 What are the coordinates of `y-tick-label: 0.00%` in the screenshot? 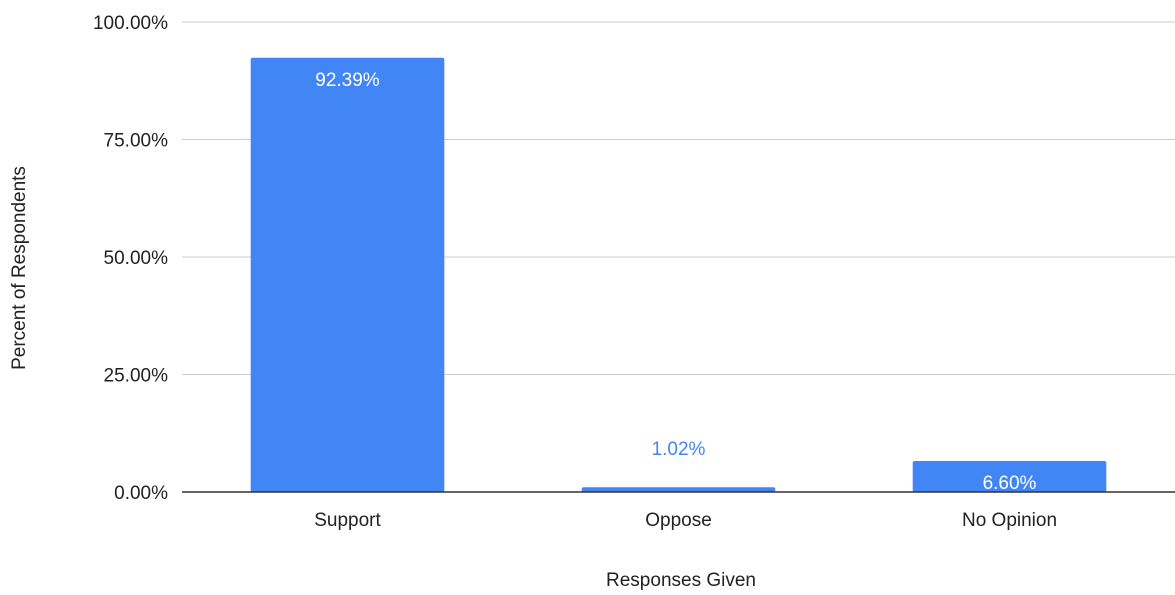 It's located at (141, 493).